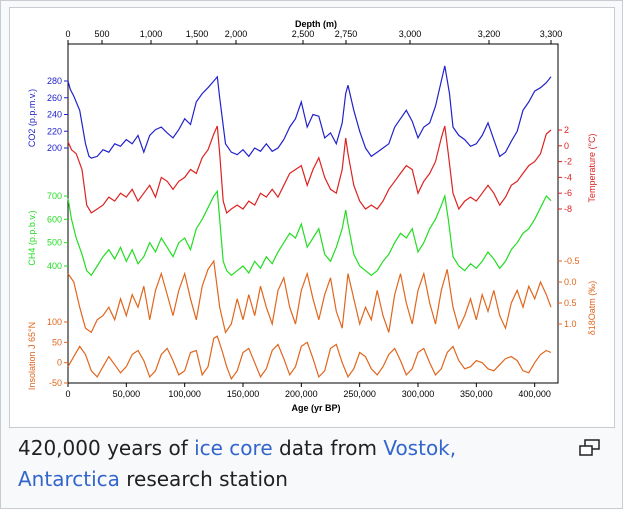 This screenshot has height=509, width=623. I want to click on ch4-tick-label: 400, so click(54, 266).